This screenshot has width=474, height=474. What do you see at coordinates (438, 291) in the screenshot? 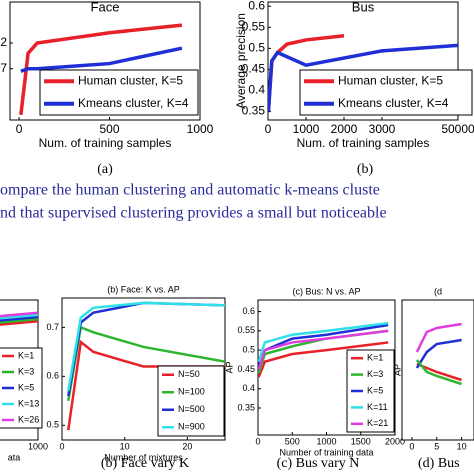
I see `chart-title: (d` at bounding box center [438, 291].